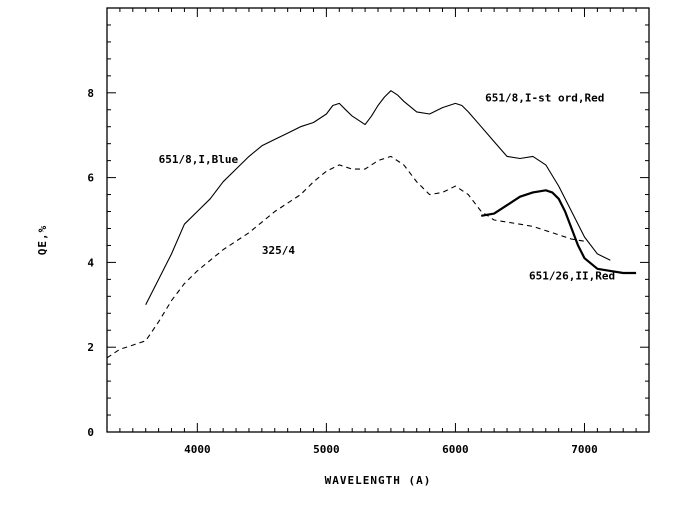 The height and width of the screenshot is (509, 678). Describe the element at coordinates (90, 178) in the screenshot. I see `y-tick-label: 6` at that location.